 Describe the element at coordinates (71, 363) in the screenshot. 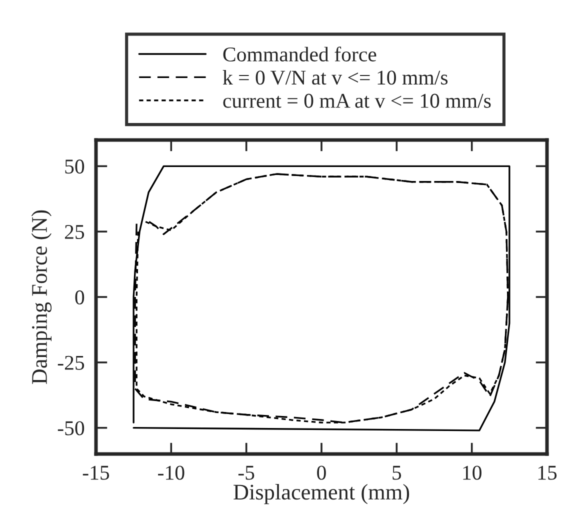

I see `y-tick-label: -25` at that location.